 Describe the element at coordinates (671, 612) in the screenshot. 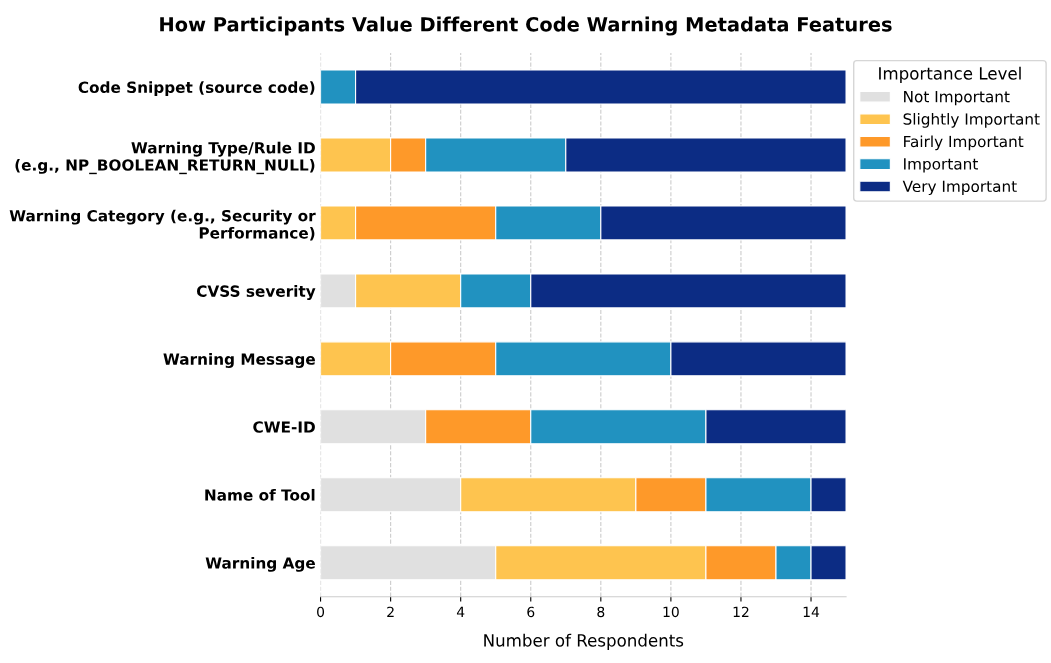

I see `x-tick-label: 10` at that location.